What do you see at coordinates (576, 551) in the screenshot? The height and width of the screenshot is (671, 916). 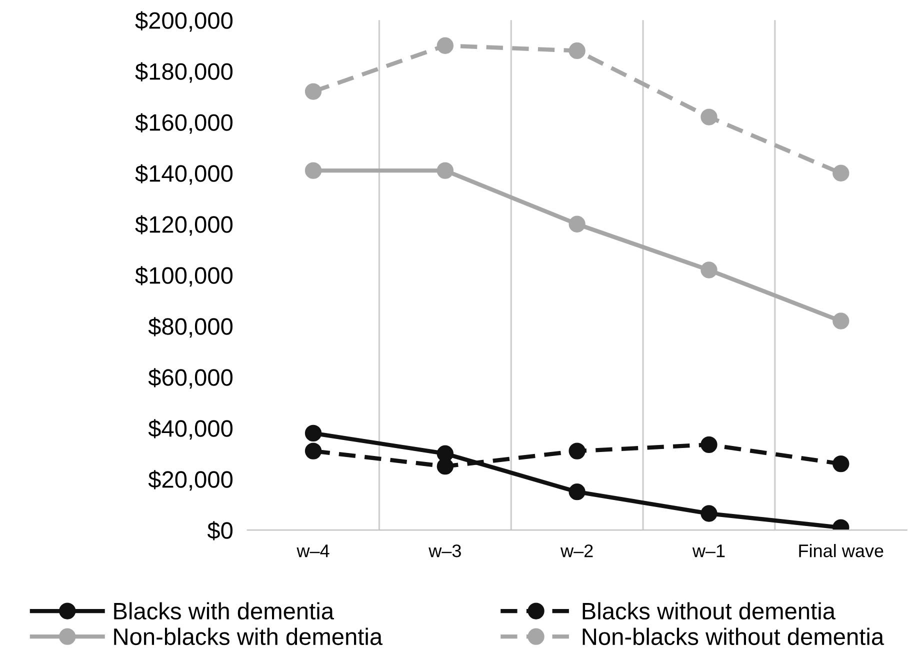 I see `x-tick-label: w–2` at bounding box center [576, 551].